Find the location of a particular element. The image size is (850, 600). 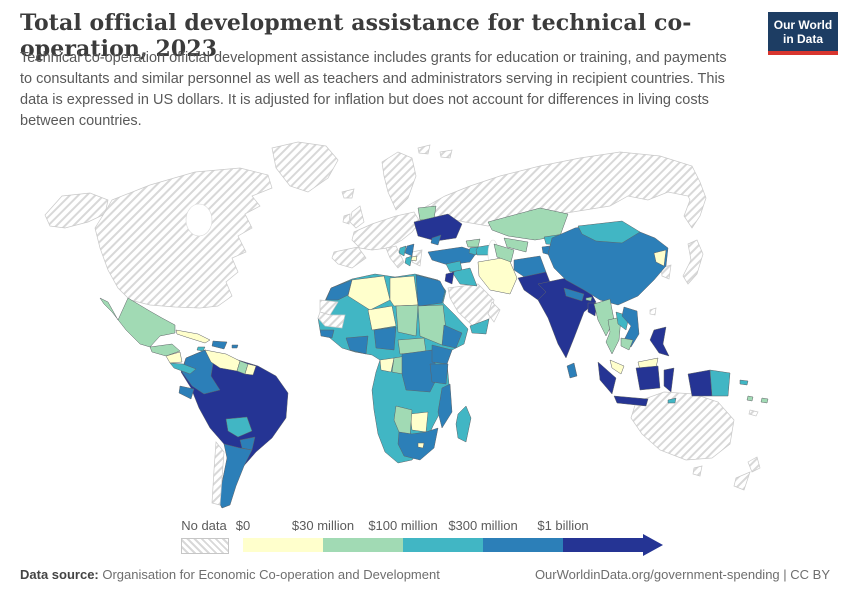

legend-swatch-bin4 is located at coordinates (523, 545).